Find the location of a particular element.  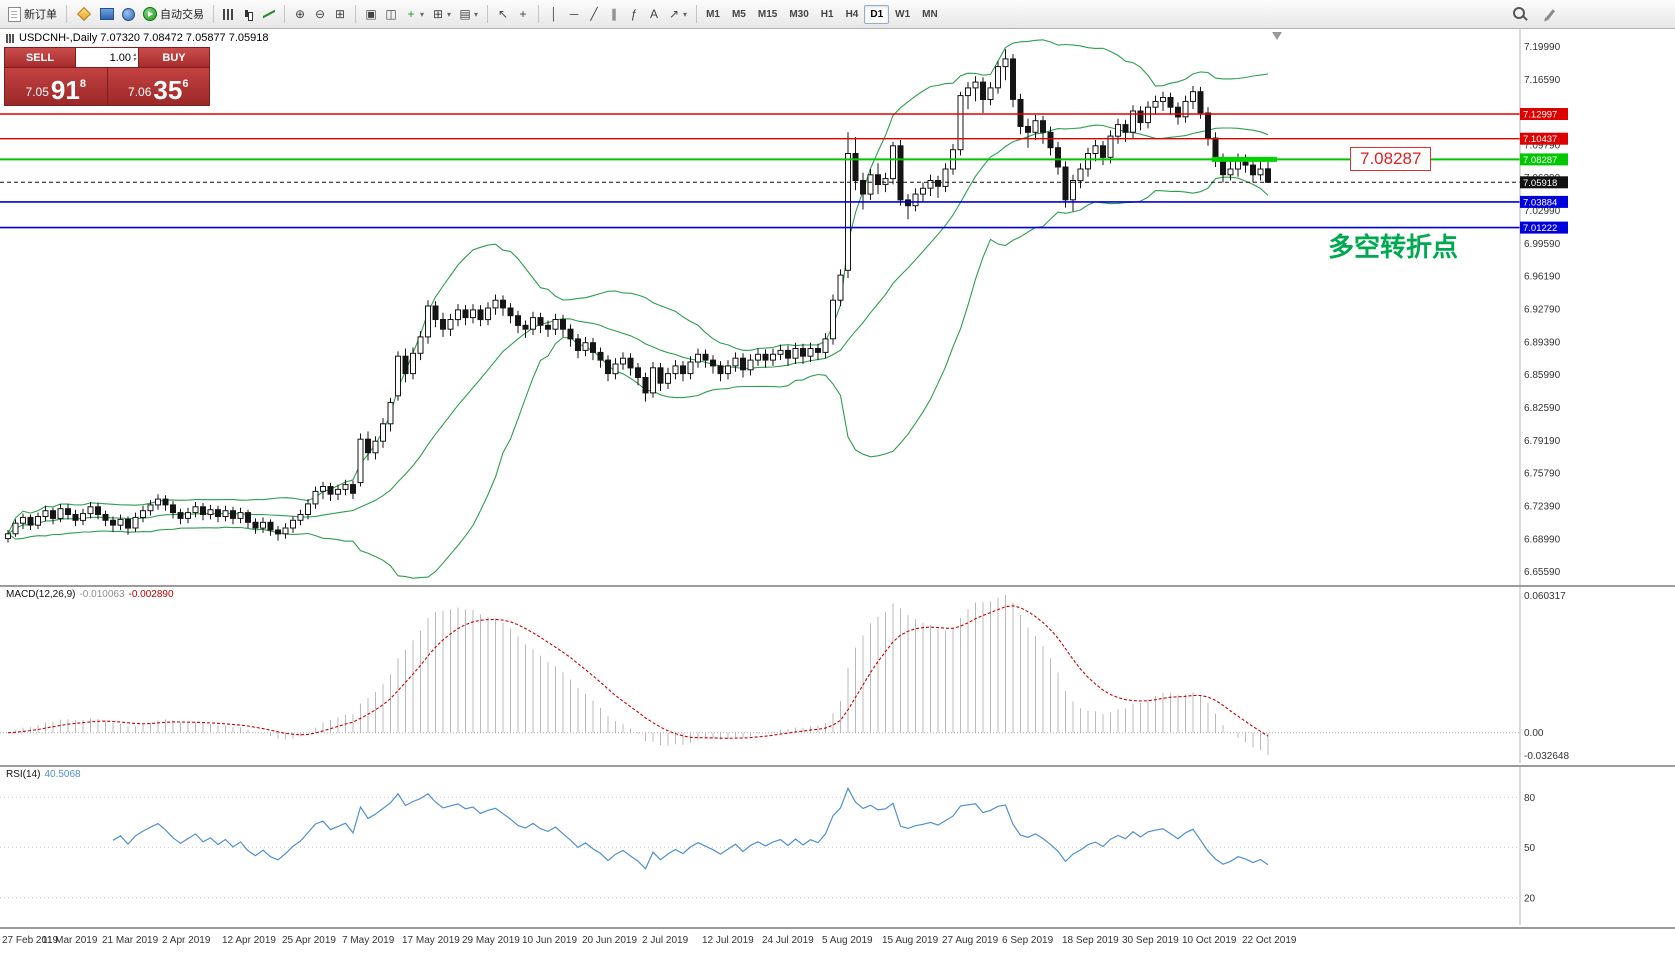

zoom-in-button: ⊕ is located at coordinates (300, 14).